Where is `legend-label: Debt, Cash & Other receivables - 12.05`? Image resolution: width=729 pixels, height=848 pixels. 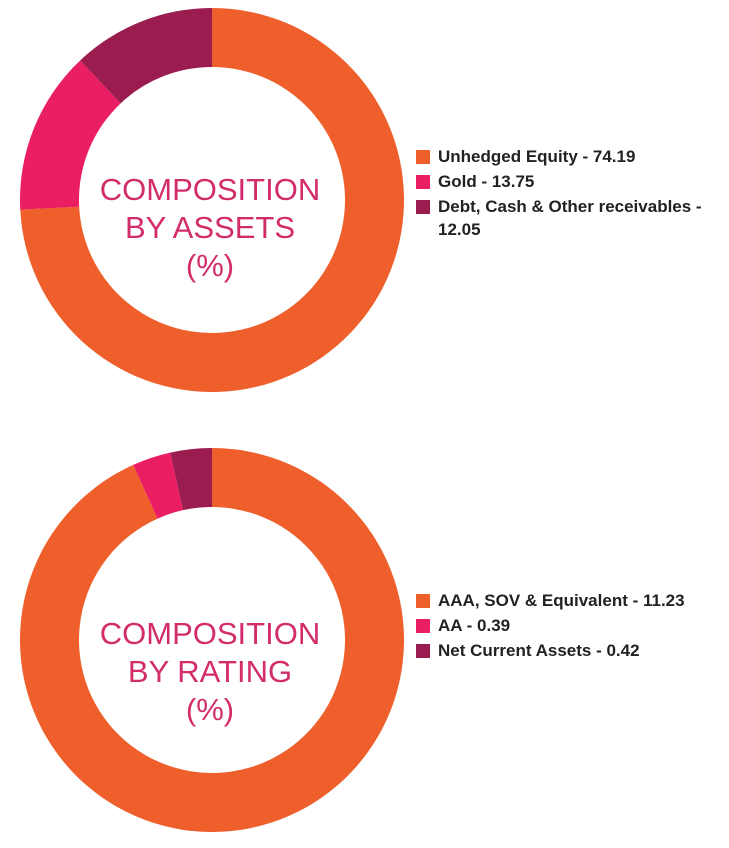 legend-label: Debt, Cash & Other receivables - 12.05 is located at coordinates (570, 218).